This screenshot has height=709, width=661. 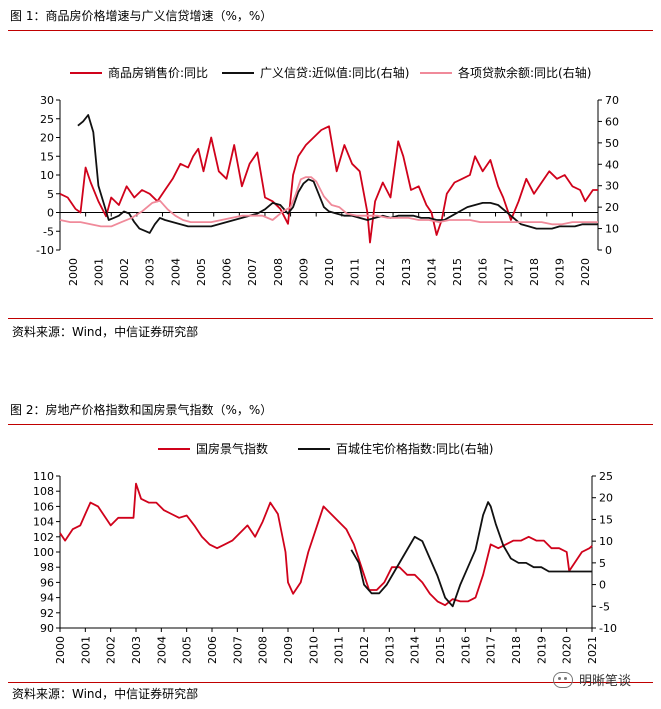 I want to click on watermark: 明晰笔谈, so click(x=591, y=679).